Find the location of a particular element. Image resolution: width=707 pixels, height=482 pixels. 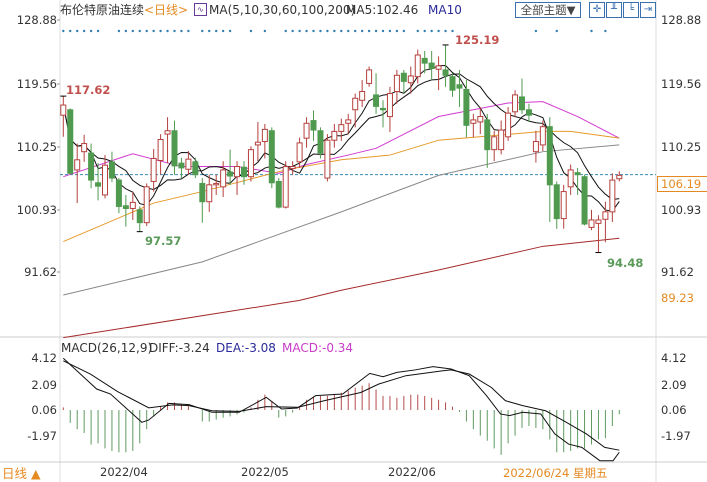

indicator-icon: ∿ is located at coordinates (200, 9).